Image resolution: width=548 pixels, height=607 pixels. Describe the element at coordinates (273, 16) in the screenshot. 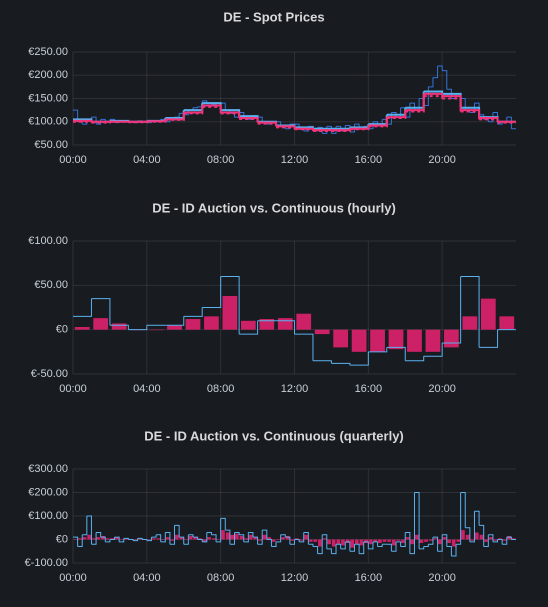

I see `panel-title: DE - Spot Prices` at that location.